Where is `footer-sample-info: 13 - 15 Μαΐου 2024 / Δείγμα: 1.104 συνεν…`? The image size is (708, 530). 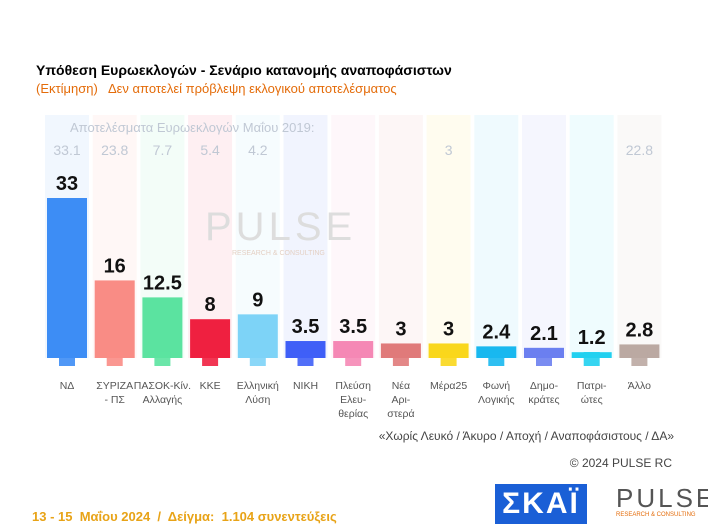 footer-sample-info: 13 - 15 Μαΐου 2024 / Δείγμα: 1.104 συνεν… is located at coordinates (184, 516).